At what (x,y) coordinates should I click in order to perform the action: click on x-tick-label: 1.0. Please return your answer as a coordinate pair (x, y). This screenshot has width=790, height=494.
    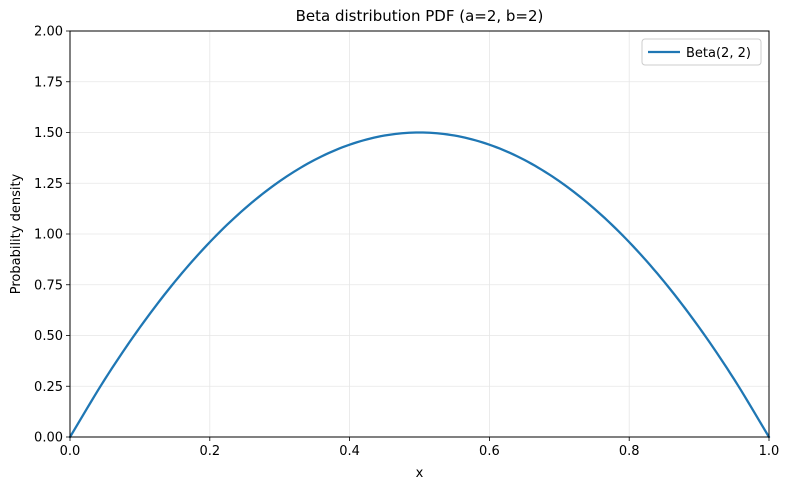
    Looking at the image, I should click on (769, 451).